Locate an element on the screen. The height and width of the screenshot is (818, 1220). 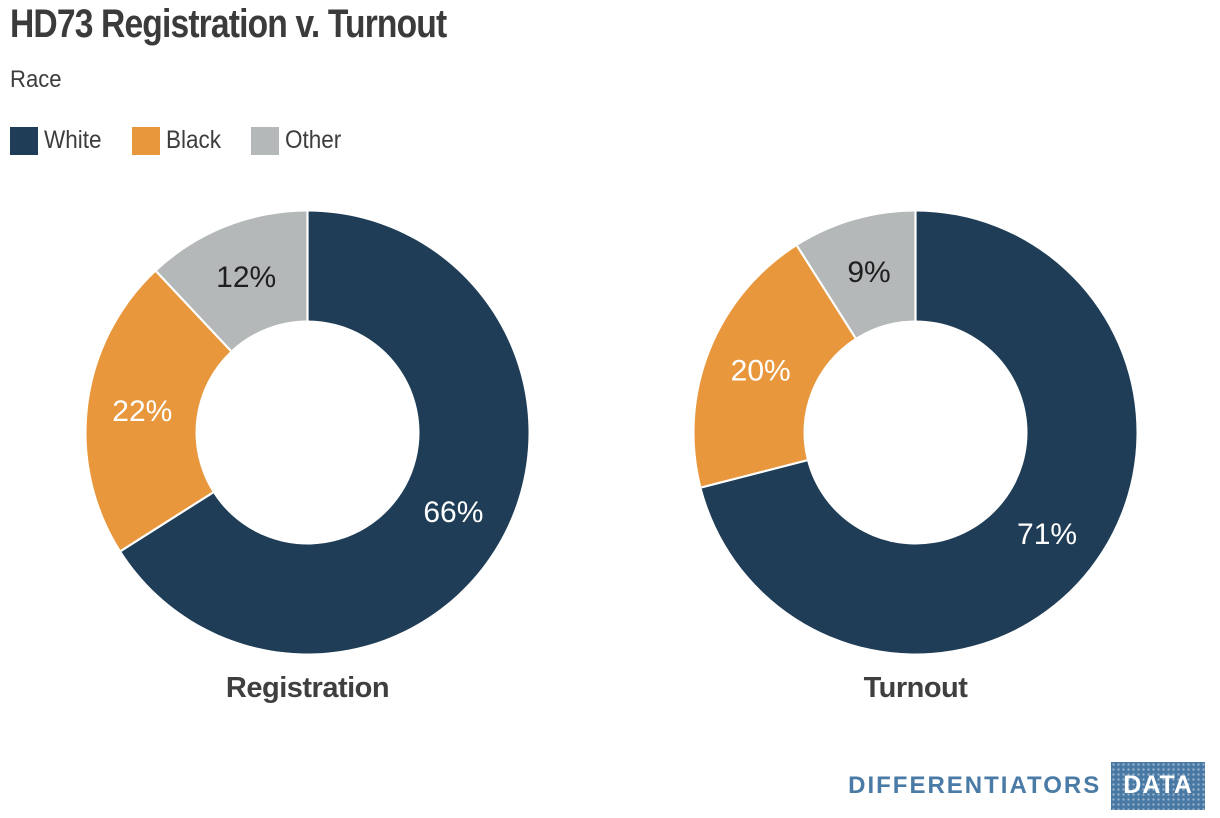
registration-slice-other is located at coordinates (232, 281).